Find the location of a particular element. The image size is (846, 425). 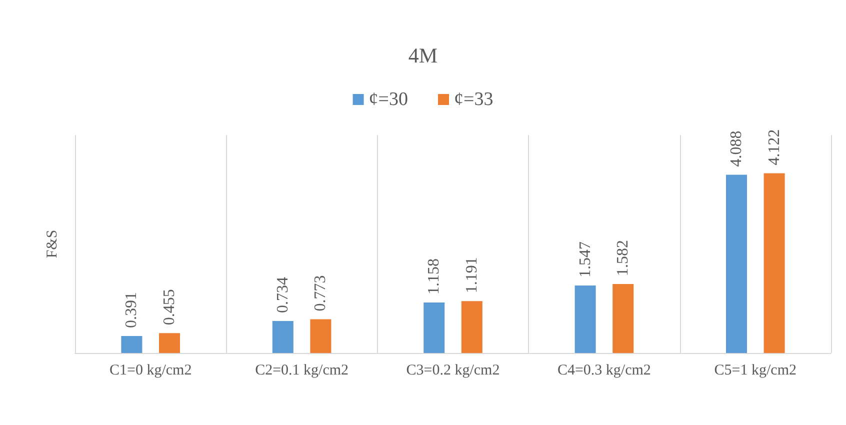

x-tick-label: C2=0.1 kg/cm2 is located at coordinates (302, 370).